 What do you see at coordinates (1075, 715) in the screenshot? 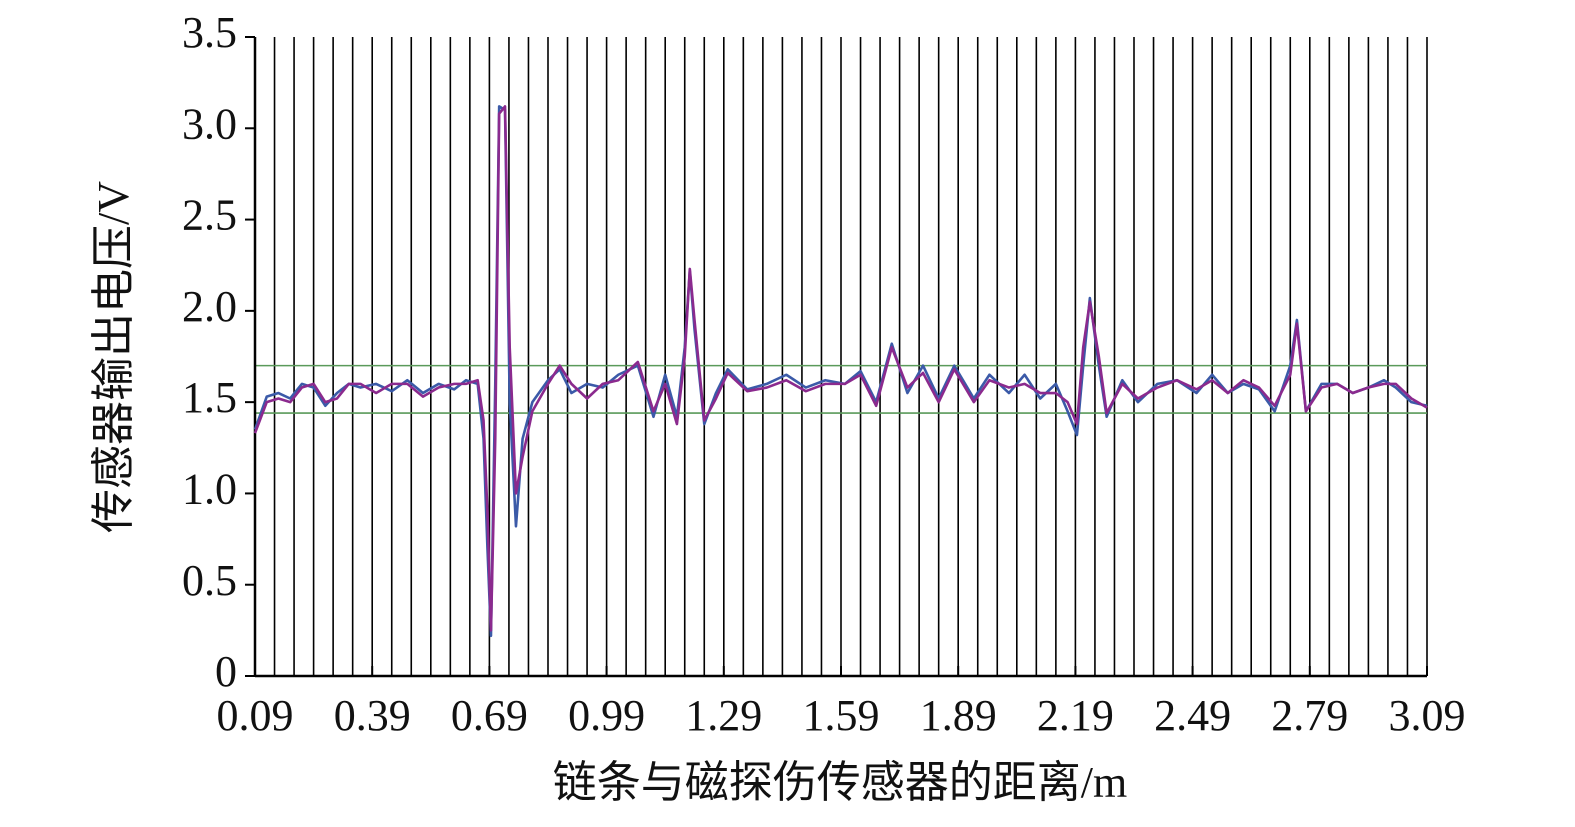
I see `x-tick-label: 2.19` at bounding box center [1075, 715].